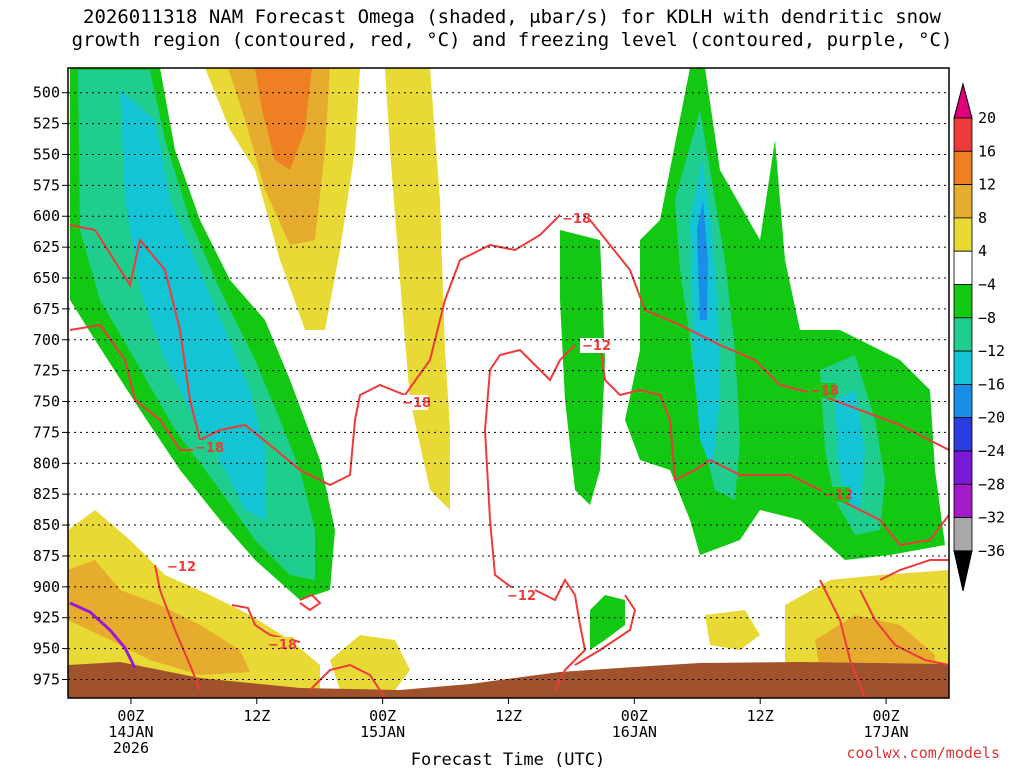  What do you see at coordinates (46, 340) in the screenshot?
I see `y-tick-label: 700` at bounding box center [46, 340].